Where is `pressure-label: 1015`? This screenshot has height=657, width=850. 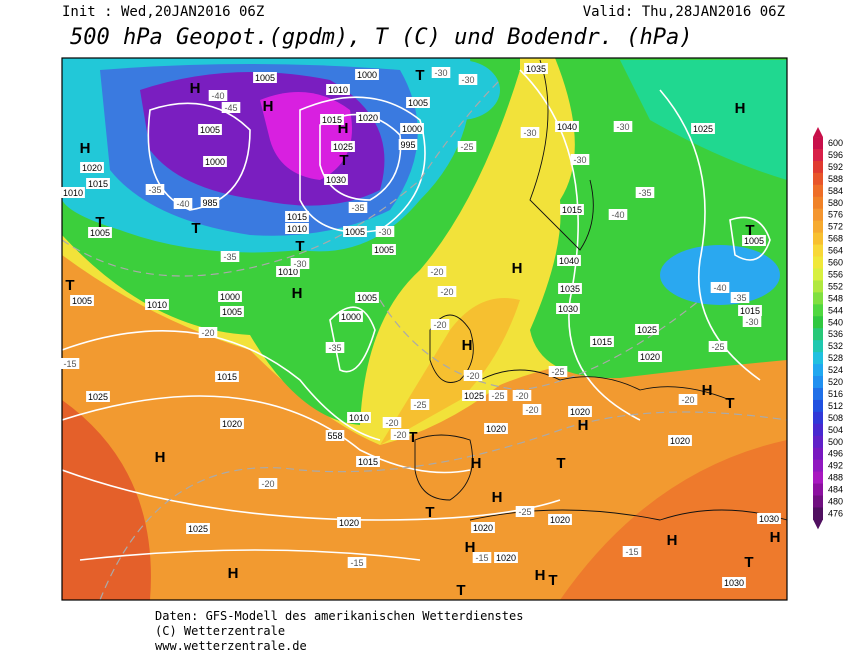 pressure-label: 1015 is located at coordinates (602, 342).